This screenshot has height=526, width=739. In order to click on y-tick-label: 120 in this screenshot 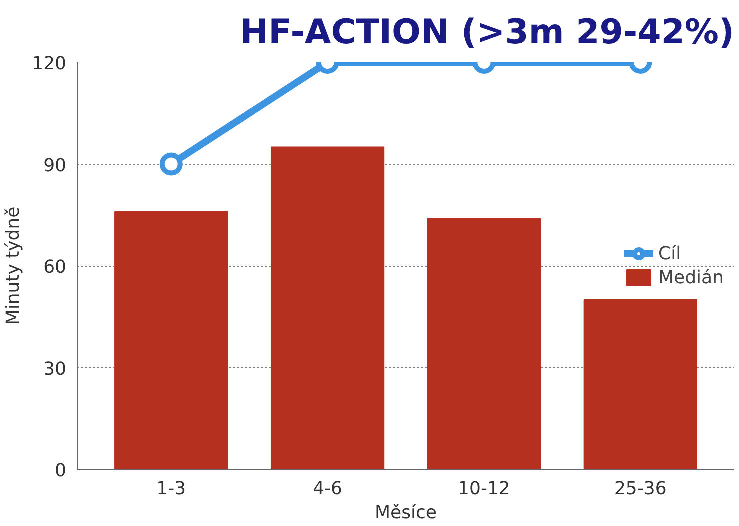, I will do `click(49, 64)`.